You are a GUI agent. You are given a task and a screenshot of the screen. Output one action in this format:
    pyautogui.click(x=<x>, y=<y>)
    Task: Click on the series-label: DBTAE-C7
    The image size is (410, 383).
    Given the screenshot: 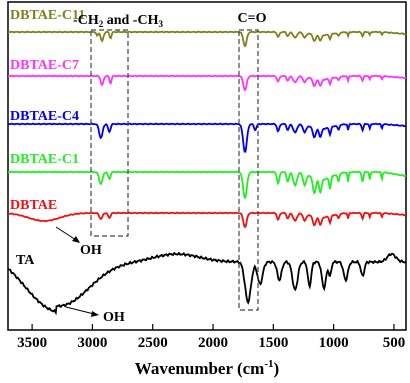 What is the action you would take?
    pyautogui.click(x=44, y=65)
    